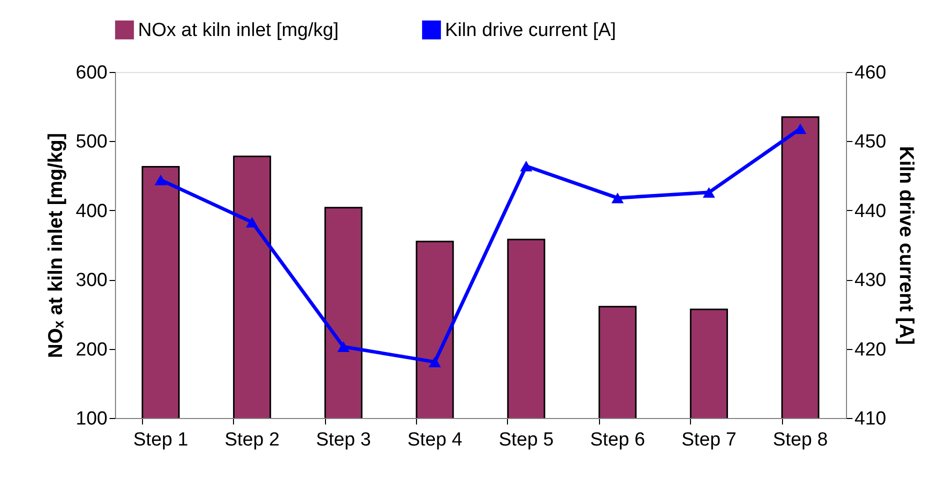  I want to click on x-tick-label: Step 8, so click(800, 440).